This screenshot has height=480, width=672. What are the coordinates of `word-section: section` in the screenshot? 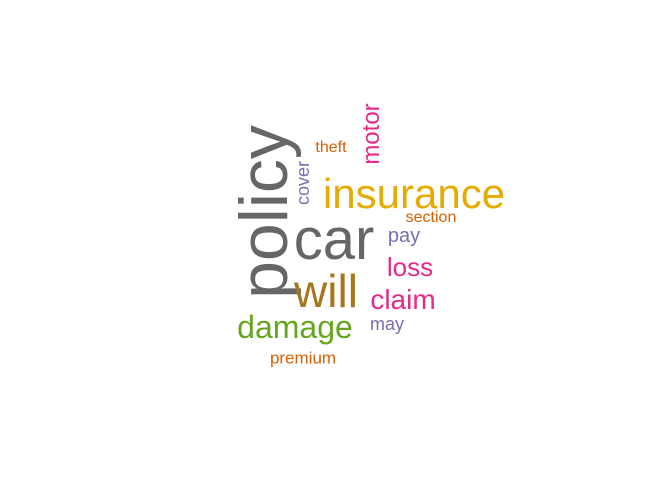 It's located at (431, 217).